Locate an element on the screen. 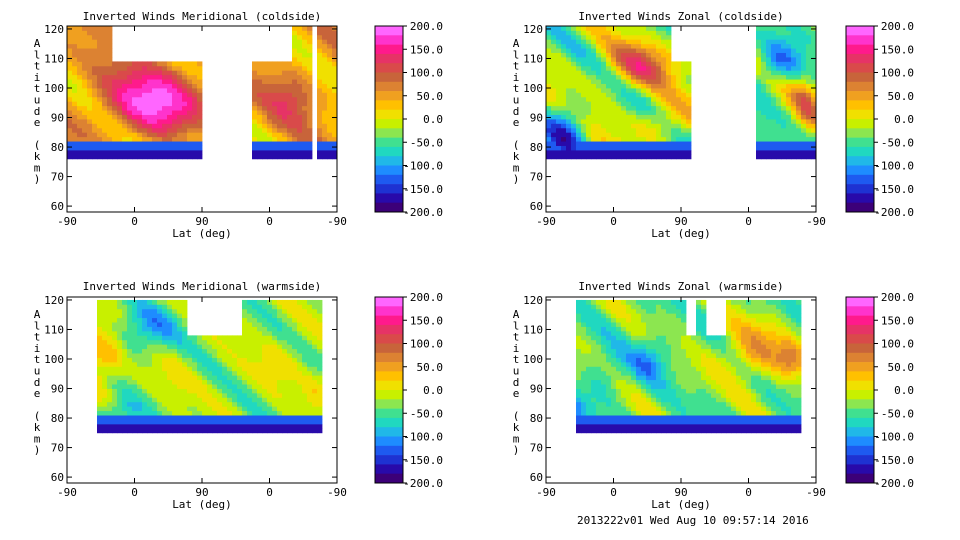 This screenshot has width=960, height=540. colorbar-swatch is located at coordinates (389, 320).